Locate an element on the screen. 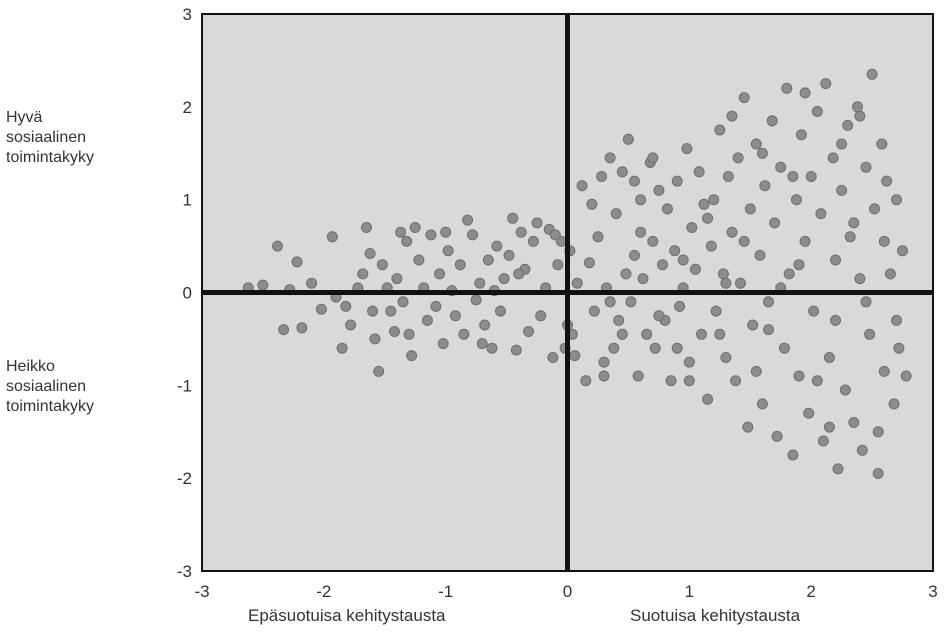 The height and width of the screenshot is (641, 947). unfavorable-background-label: Epäsuotuisa kehitystausta is located at coordinates (347, 615).